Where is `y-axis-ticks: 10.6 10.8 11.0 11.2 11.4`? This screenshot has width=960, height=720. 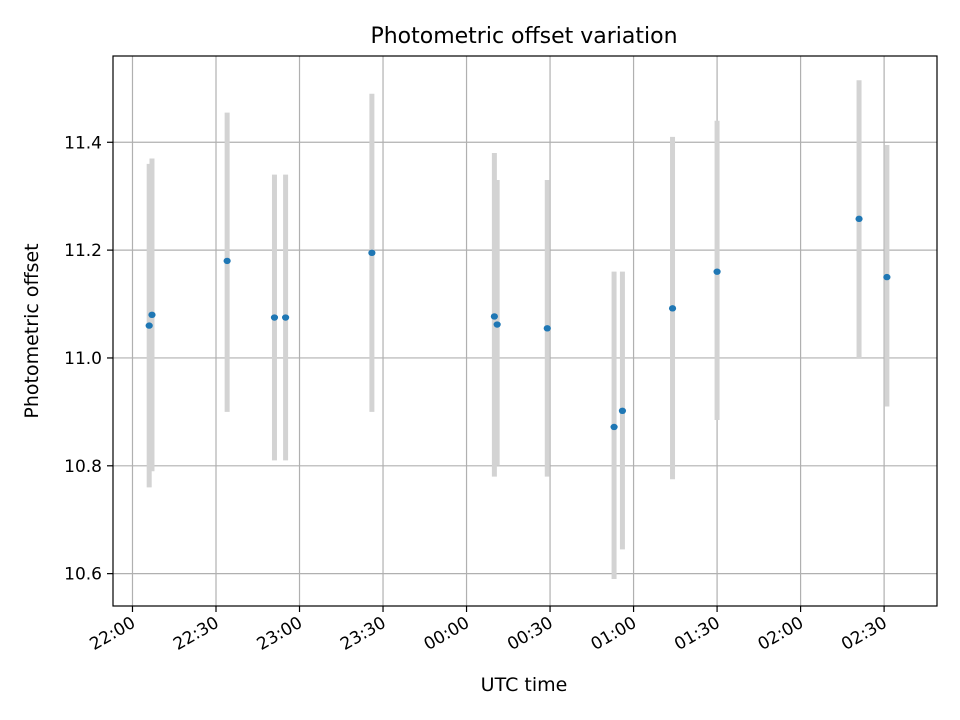 y-axis-ticks: 10.6 10.8 11.0 11.2 11.4 is located at coordinates (88, 359).